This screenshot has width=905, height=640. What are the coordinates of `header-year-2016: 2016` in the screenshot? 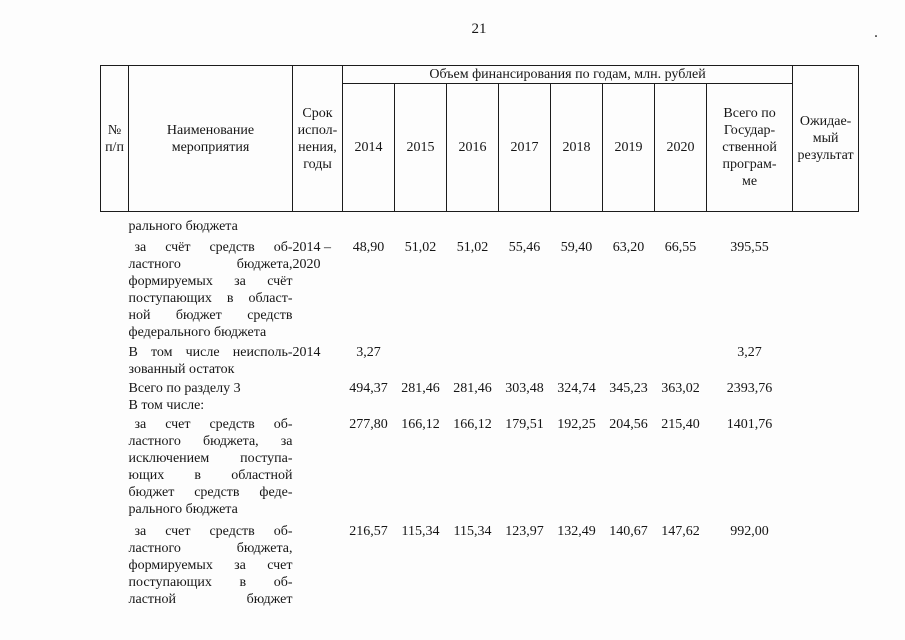 It's located at (472, 147).